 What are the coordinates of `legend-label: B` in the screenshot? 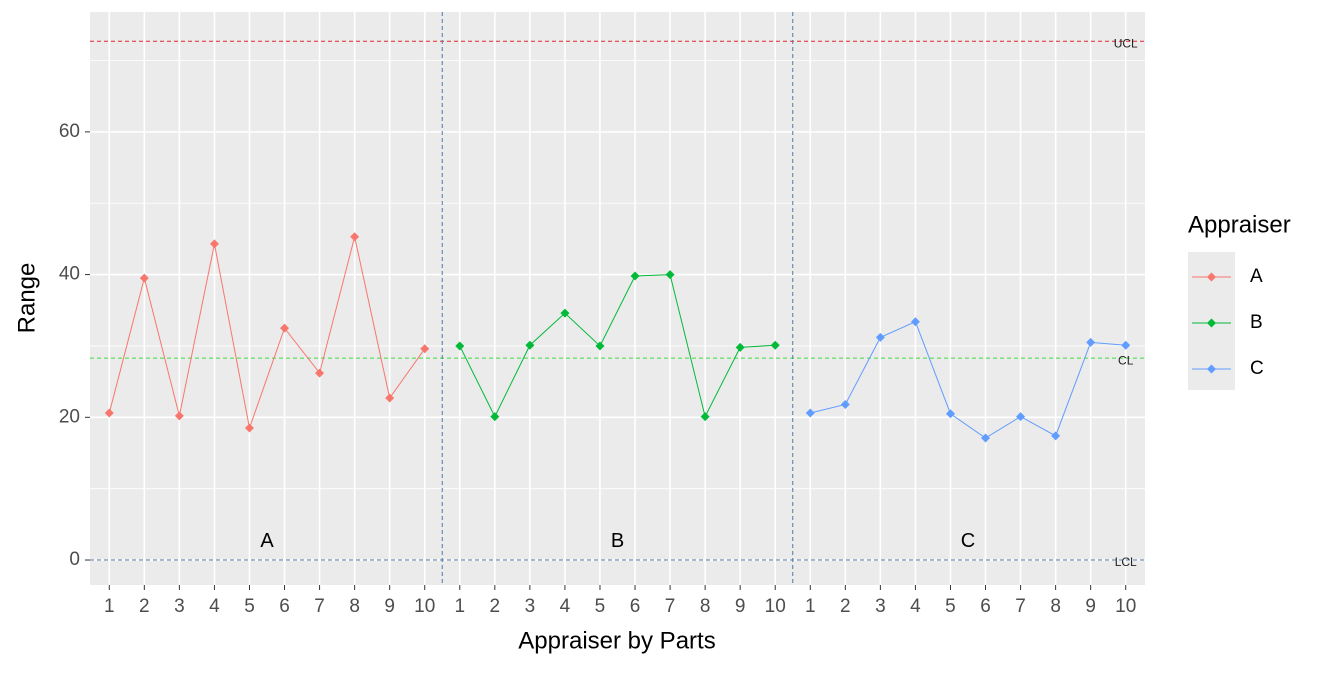 It's located at (1256, 322).